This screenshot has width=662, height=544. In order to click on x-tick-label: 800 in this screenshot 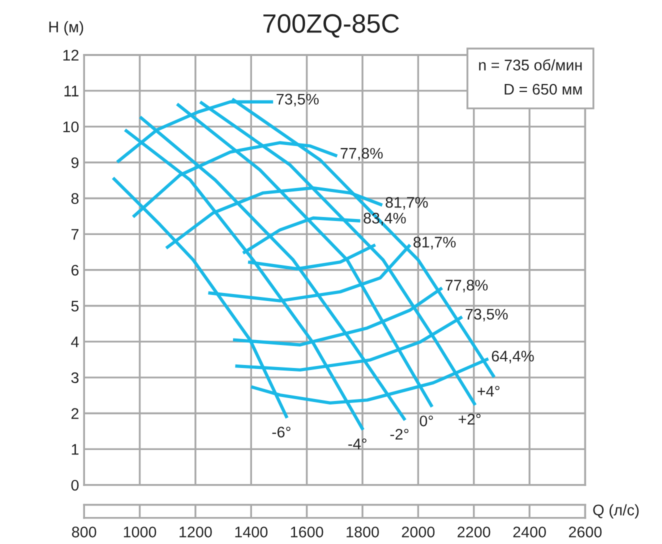, I will do `click(84, 532)`.